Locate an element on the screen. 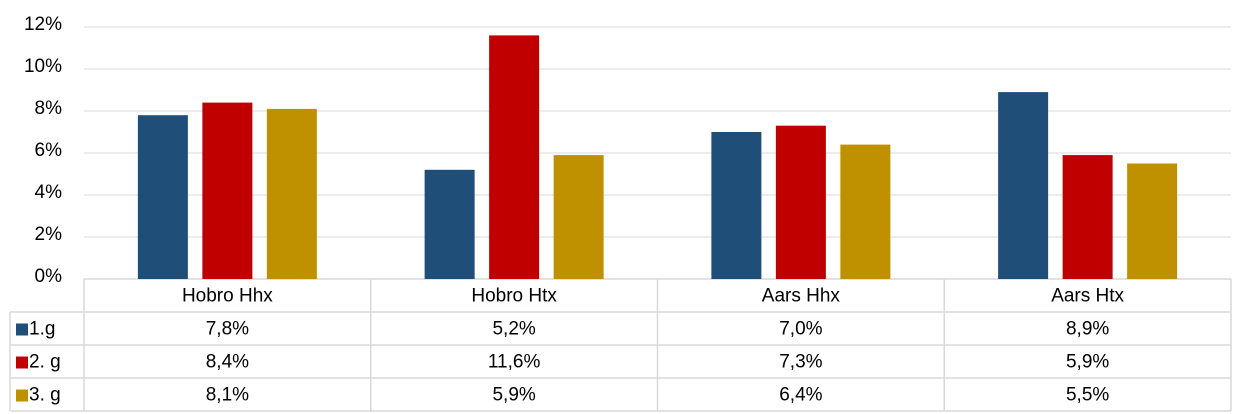 This screenshot has width=1233, height=414. x-tick-label: Aars Hhx is located at coordinates (801, 296).